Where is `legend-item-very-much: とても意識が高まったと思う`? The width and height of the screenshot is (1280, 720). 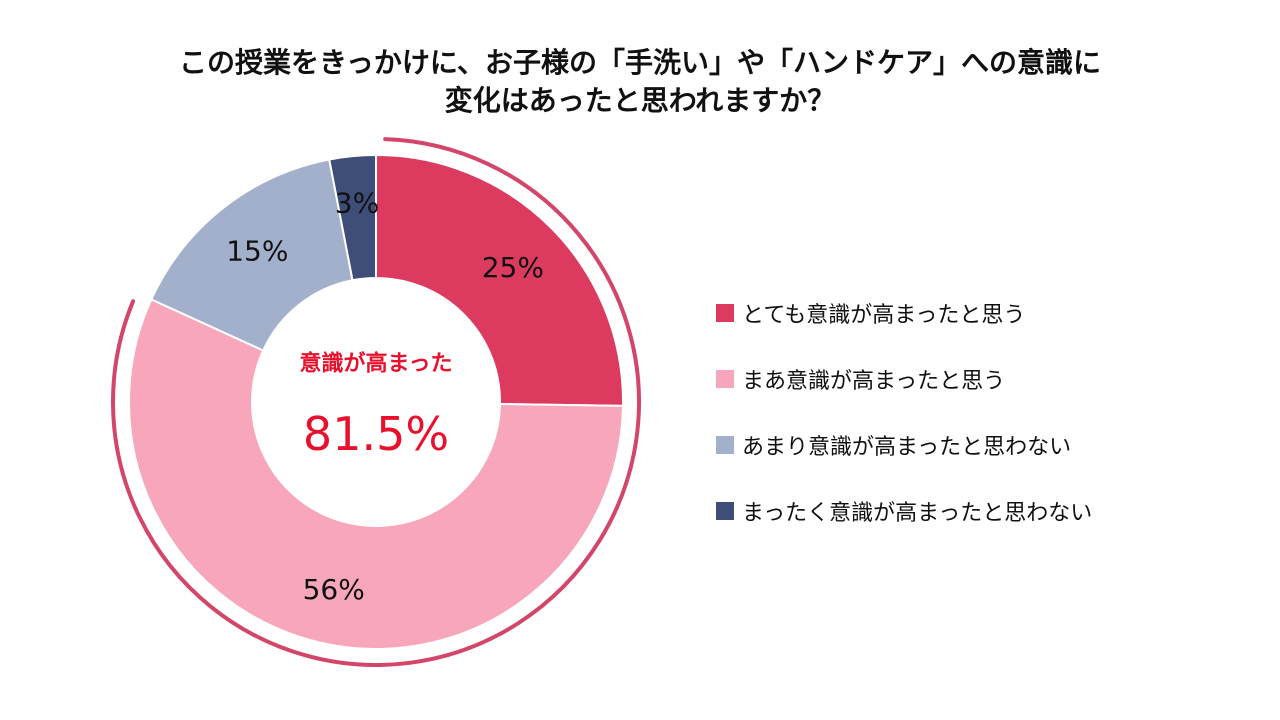 legend-item-very-much: とても意識が高まったと思う is located at coordinates (904, 313).